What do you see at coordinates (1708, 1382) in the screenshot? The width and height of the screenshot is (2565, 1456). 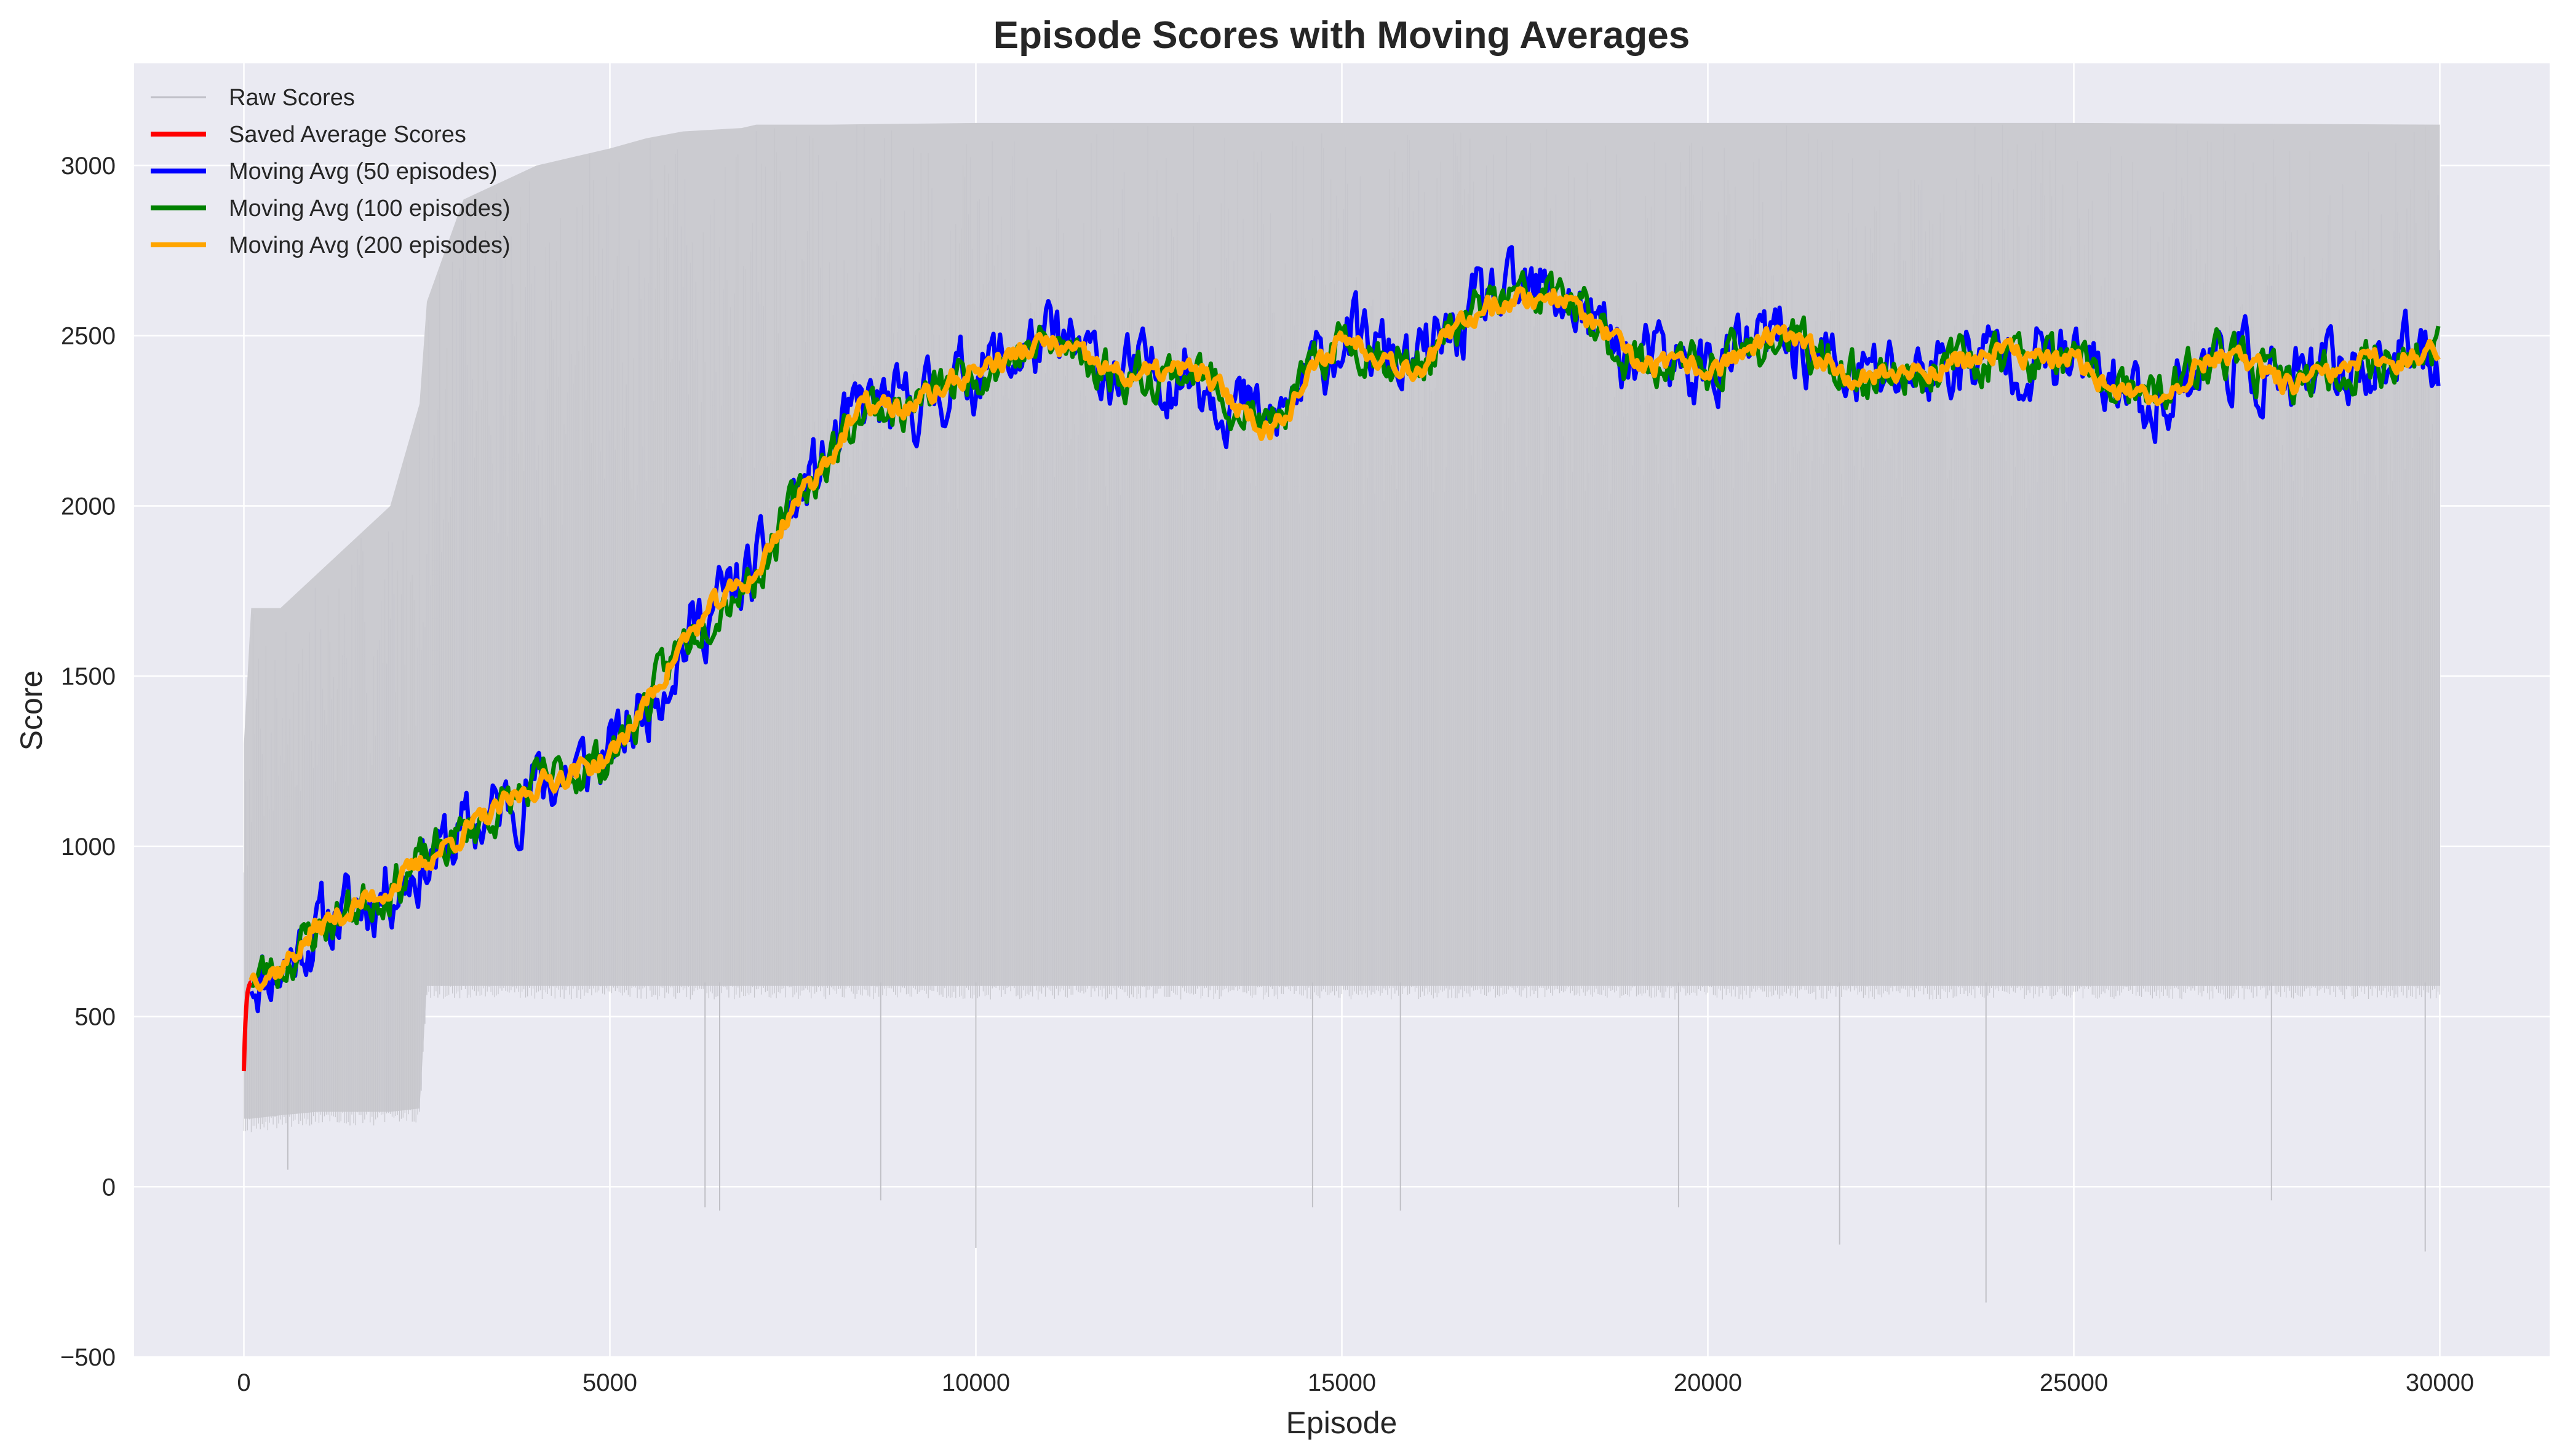 I see `x-tick-label: 20000` at bounding box center [1708, 1382].